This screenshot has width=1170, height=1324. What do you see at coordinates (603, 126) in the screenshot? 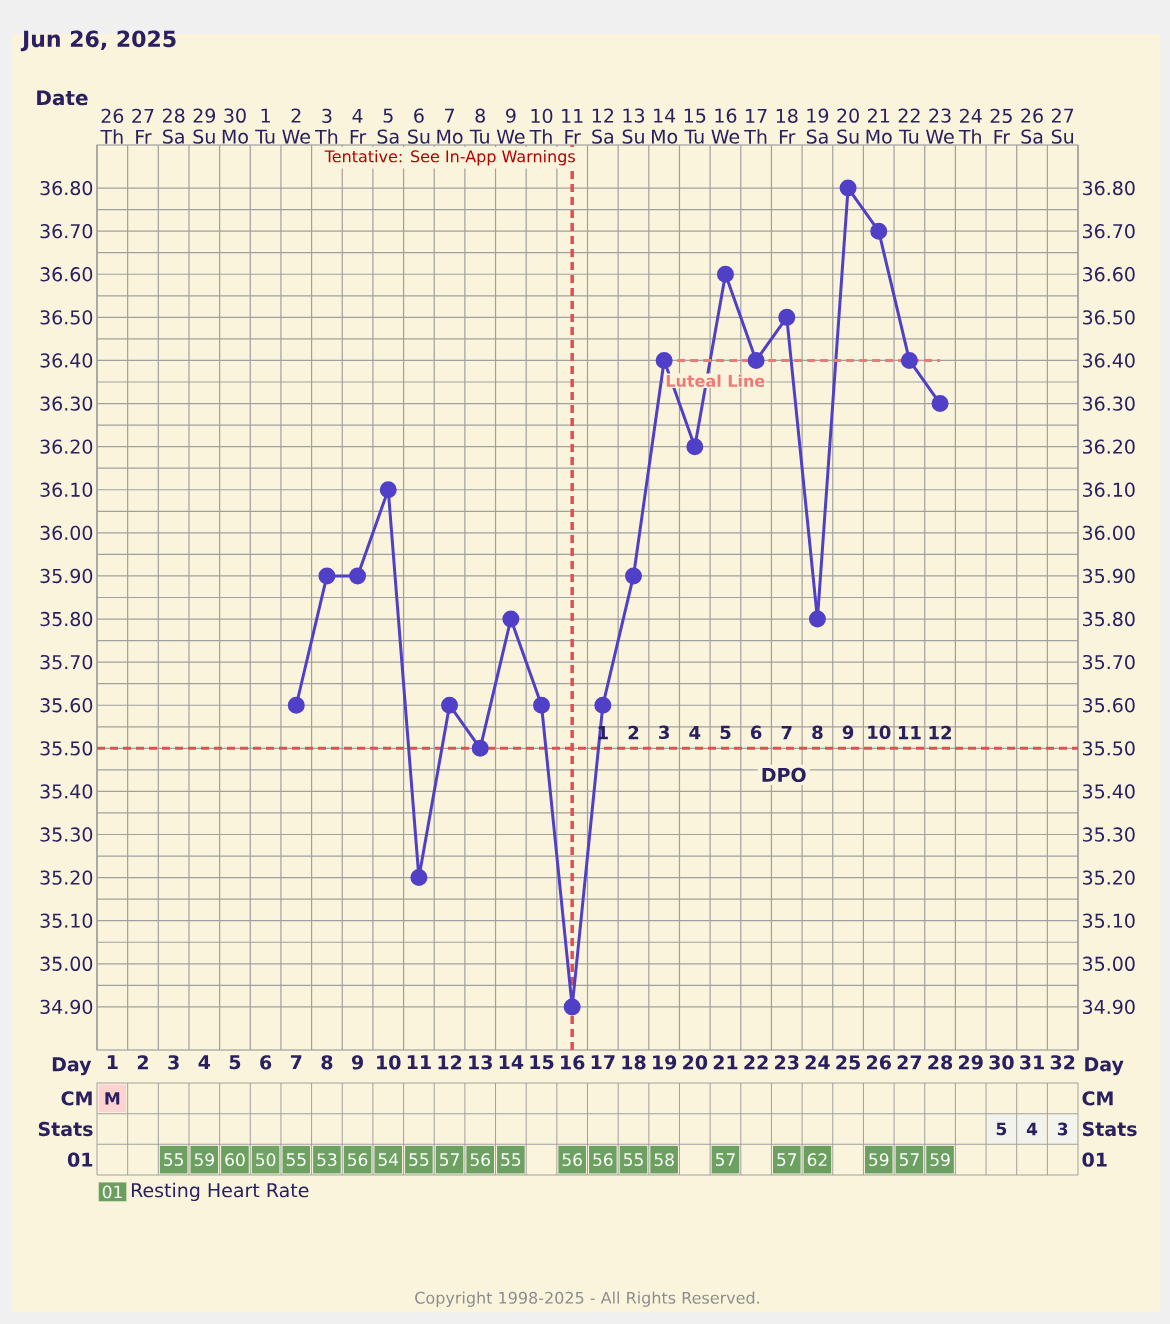
I see `x2-tick-label: 12 Sa` at bounding box center [603, 126].